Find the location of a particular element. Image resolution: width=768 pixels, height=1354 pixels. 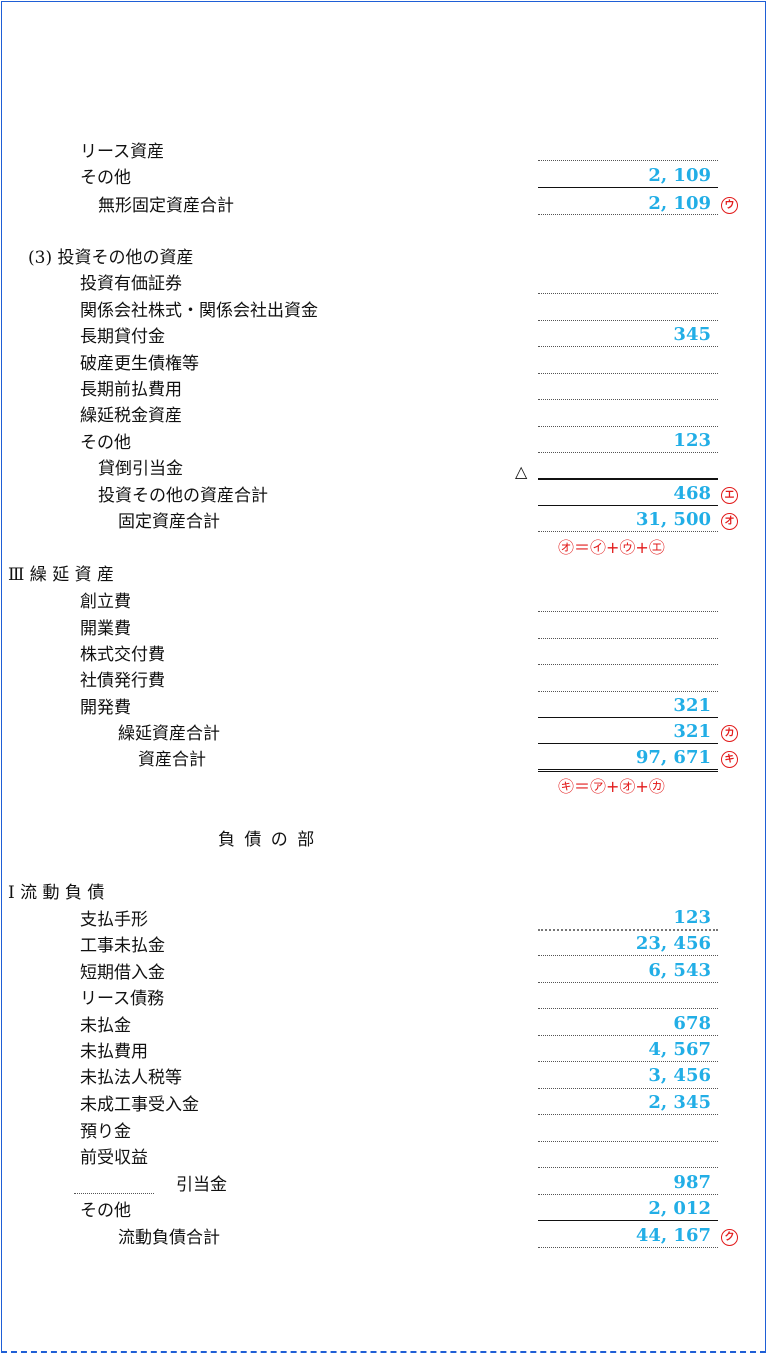

circle-mark-ka: カ is located at coordinates (729, 733).